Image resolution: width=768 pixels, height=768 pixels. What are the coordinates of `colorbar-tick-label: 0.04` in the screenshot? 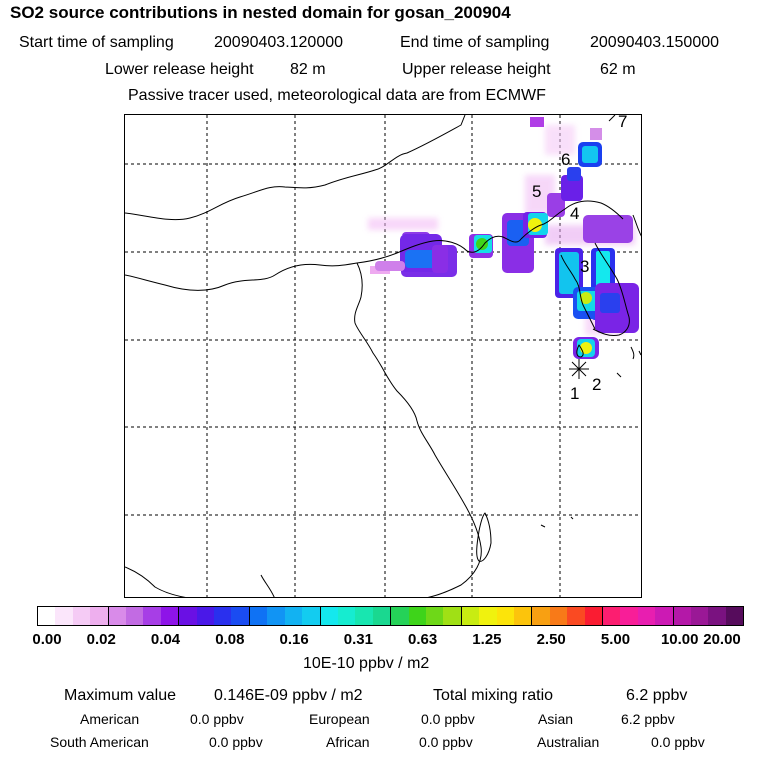 It's located at (165, 639).